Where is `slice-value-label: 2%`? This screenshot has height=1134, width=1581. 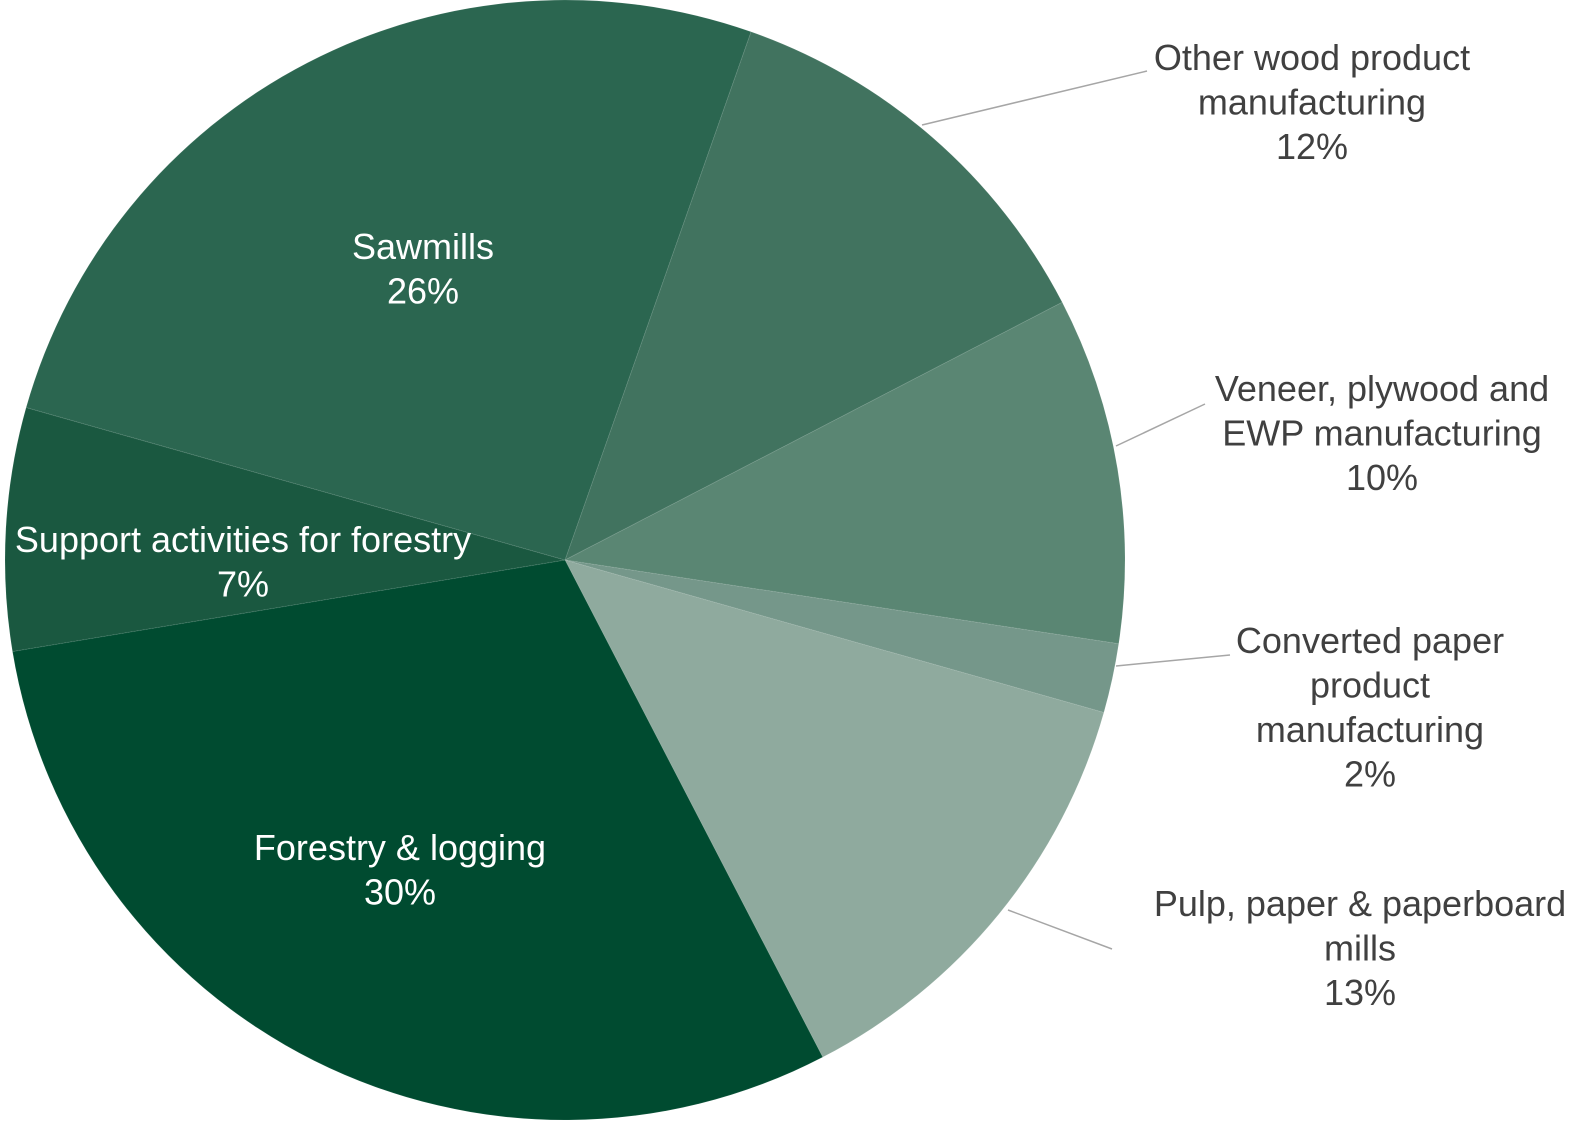 slice-value-label: 2% is located at coordinates (1370, 773).